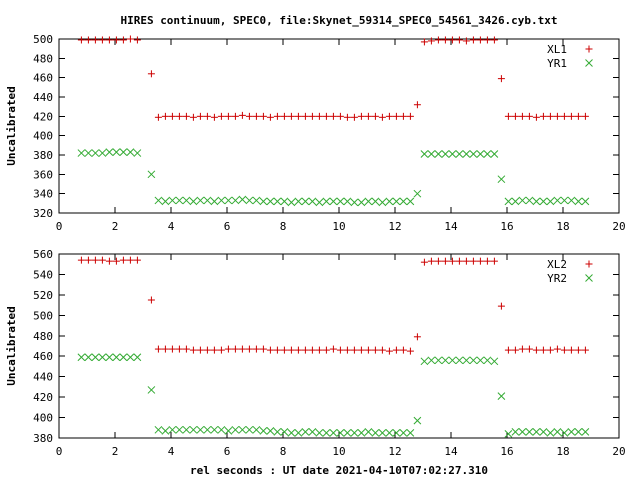  I want to click on y-tick-label: 440, so click(43, 97).